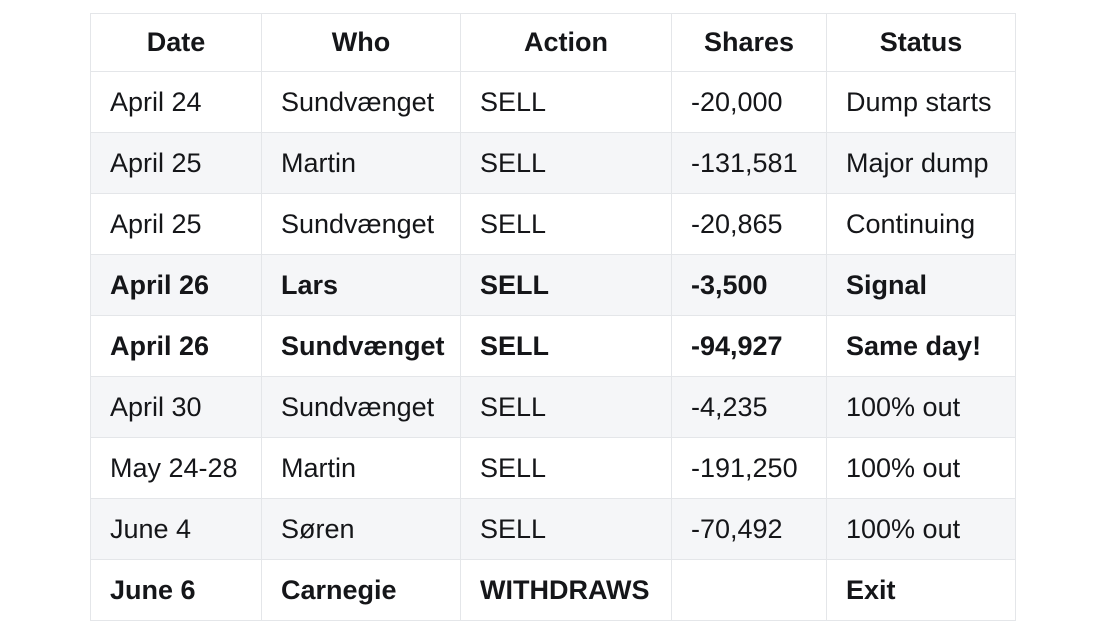 Image resolution: width=1096 pixels, height=643 pixels. I want to click on cell-date: April 24, so click(176, 102).